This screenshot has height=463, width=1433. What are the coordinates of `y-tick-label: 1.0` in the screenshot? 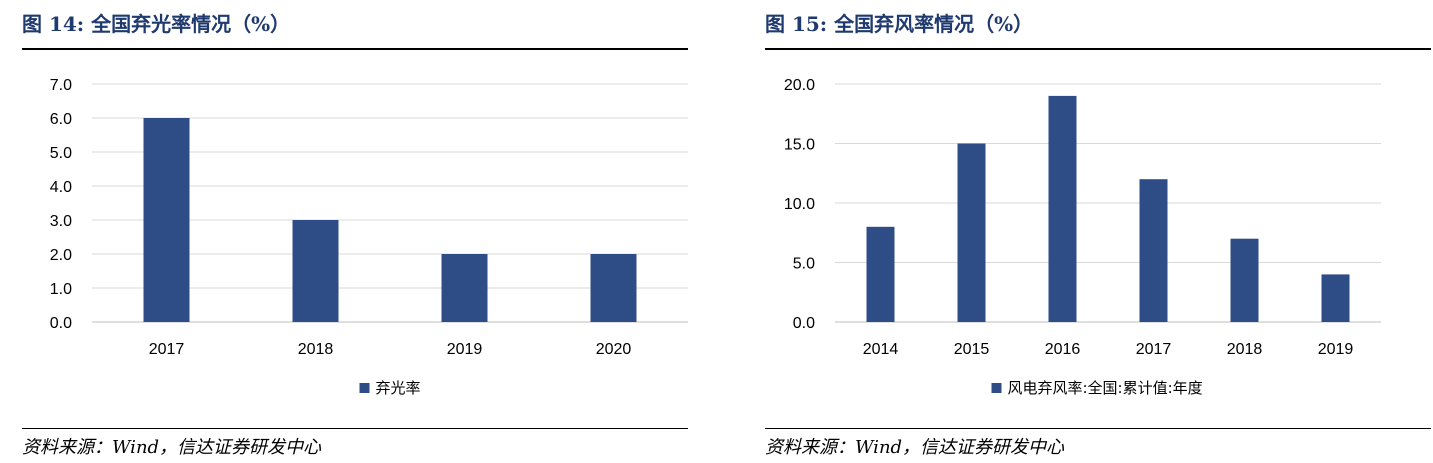 It's located at (61, 289).